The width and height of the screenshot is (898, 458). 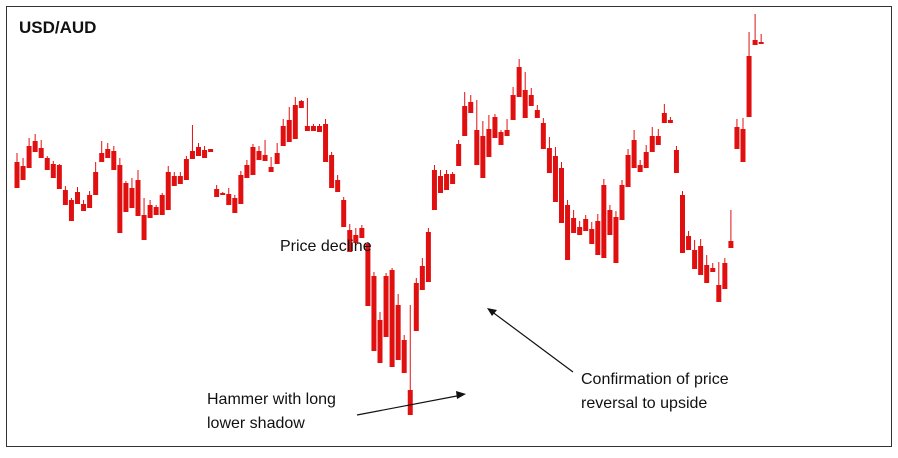 I want to click on annotation-hammer-line1: Hammer with long, so click(x=271, y=399).